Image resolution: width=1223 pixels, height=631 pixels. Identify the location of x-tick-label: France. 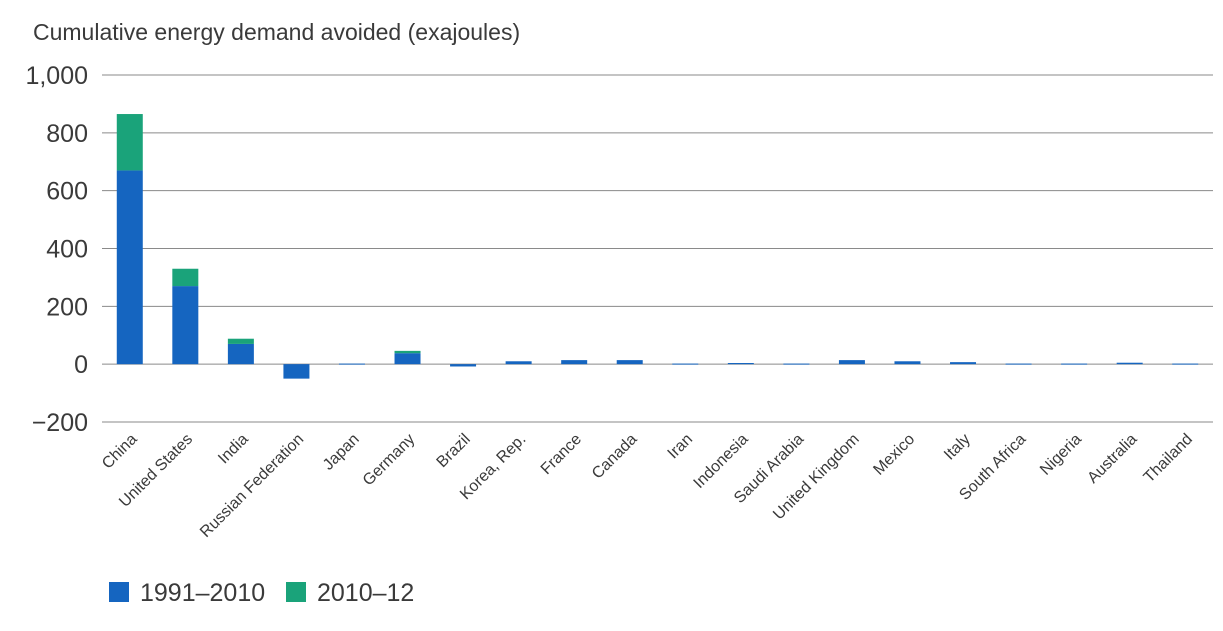
(561, 454).